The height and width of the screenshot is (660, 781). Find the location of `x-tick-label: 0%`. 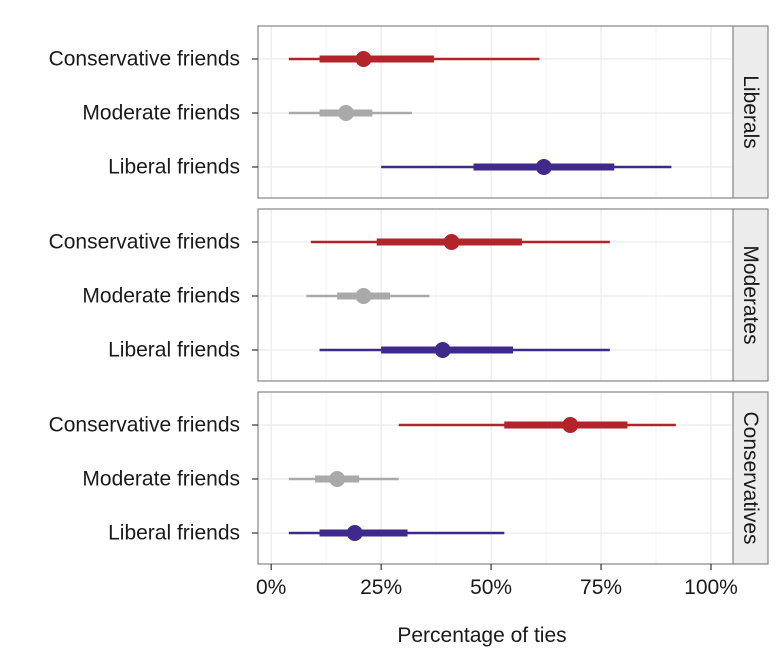

x-tick-label: 0% is located at coordinates (271, 587).